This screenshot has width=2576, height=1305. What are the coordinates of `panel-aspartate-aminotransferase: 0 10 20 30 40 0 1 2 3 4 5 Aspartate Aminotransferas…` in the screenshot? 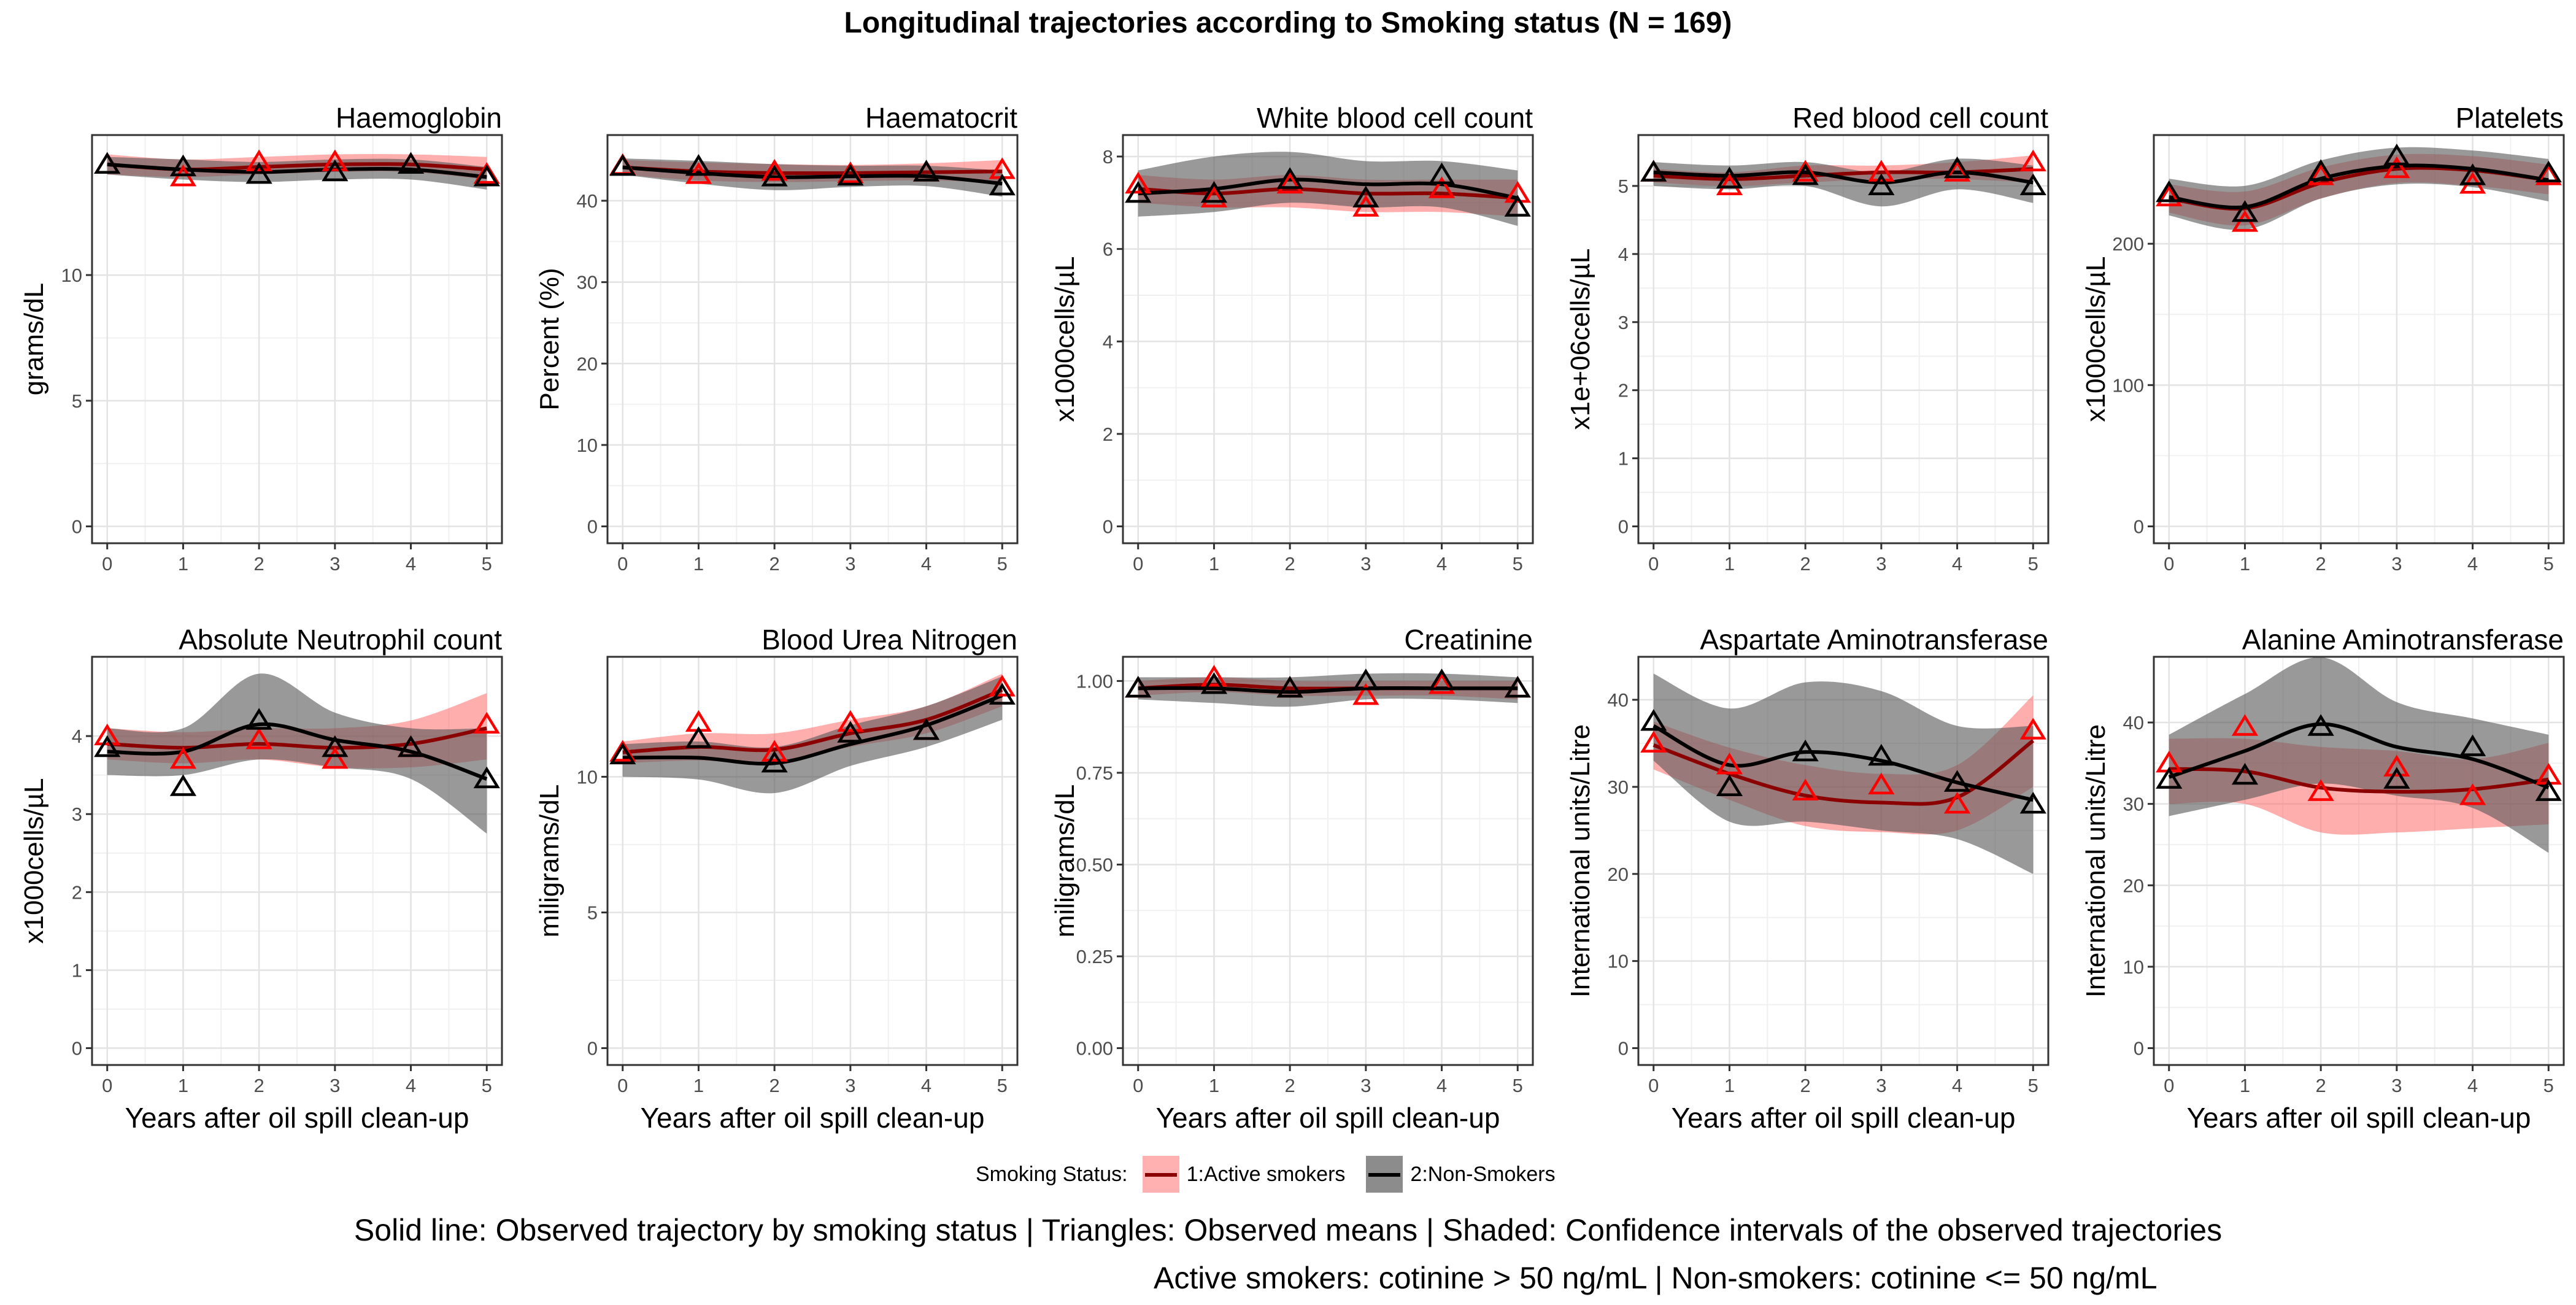 It's located at (1807, 879).